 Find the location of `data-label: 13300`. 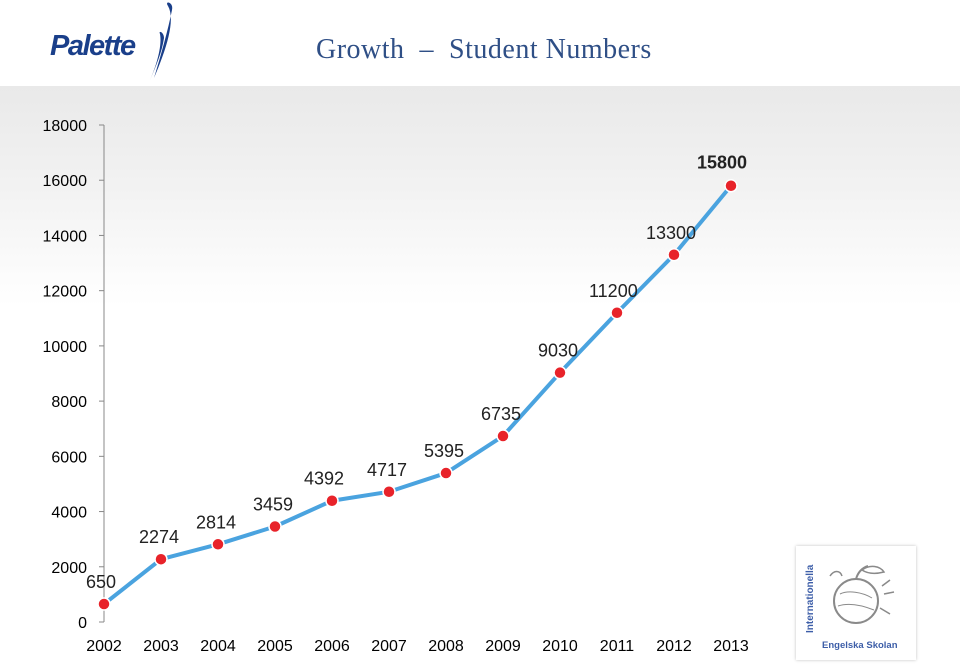

data-label: 13300 is located at coordinates (671, 233).